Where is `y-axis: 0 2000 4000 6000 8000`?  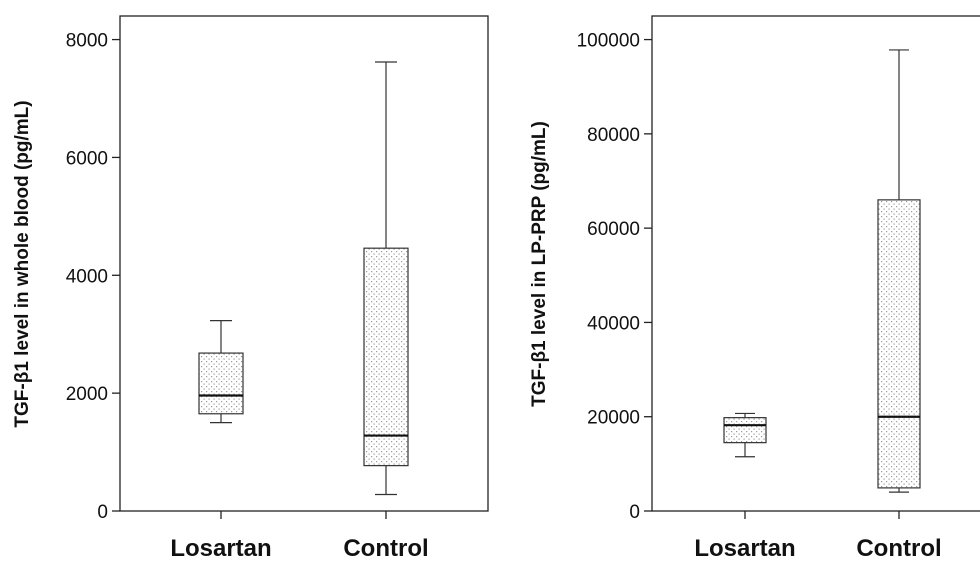 y-axis: 0 2000 4000 6000 8000 is located at coordinates (93, 277).